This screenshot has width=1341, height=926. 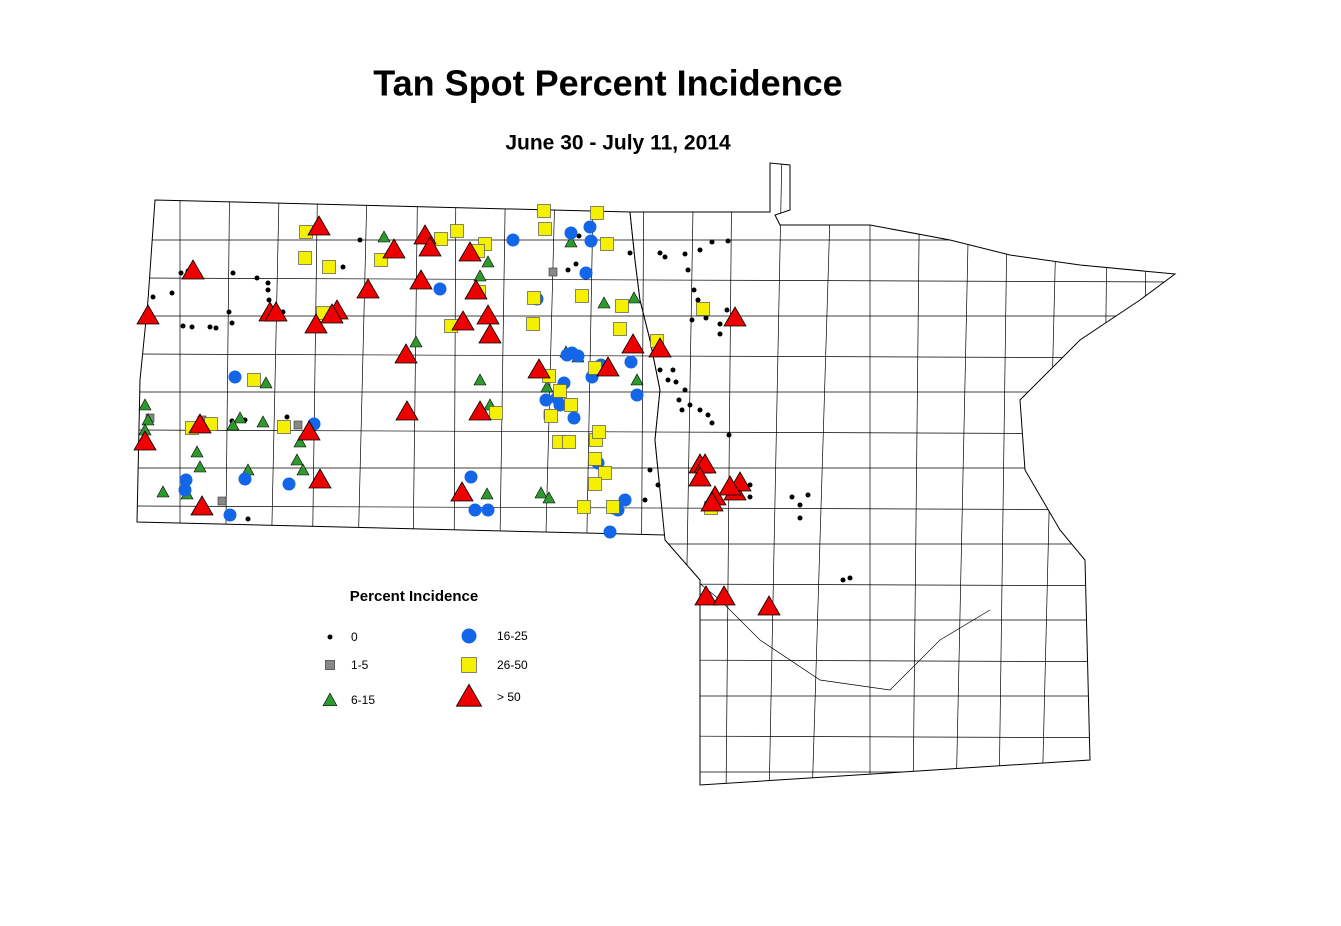 I want to click on legend-label: 0, so click(x=354, y=637).